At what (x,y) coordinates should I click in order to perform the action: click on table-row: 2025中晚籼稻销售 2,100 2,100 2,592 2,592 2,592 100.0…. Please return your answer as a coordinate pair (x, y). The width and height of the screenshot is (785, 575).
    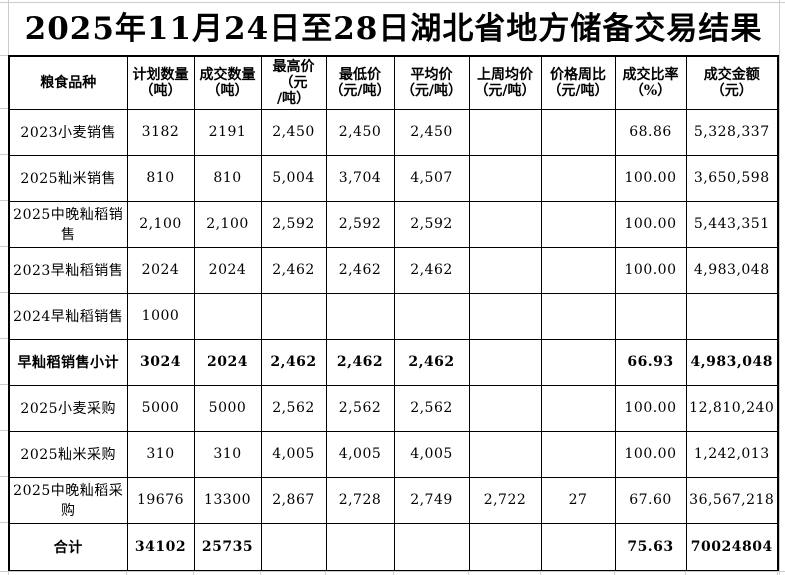
    Looking at the image, I should click on (393, 224).